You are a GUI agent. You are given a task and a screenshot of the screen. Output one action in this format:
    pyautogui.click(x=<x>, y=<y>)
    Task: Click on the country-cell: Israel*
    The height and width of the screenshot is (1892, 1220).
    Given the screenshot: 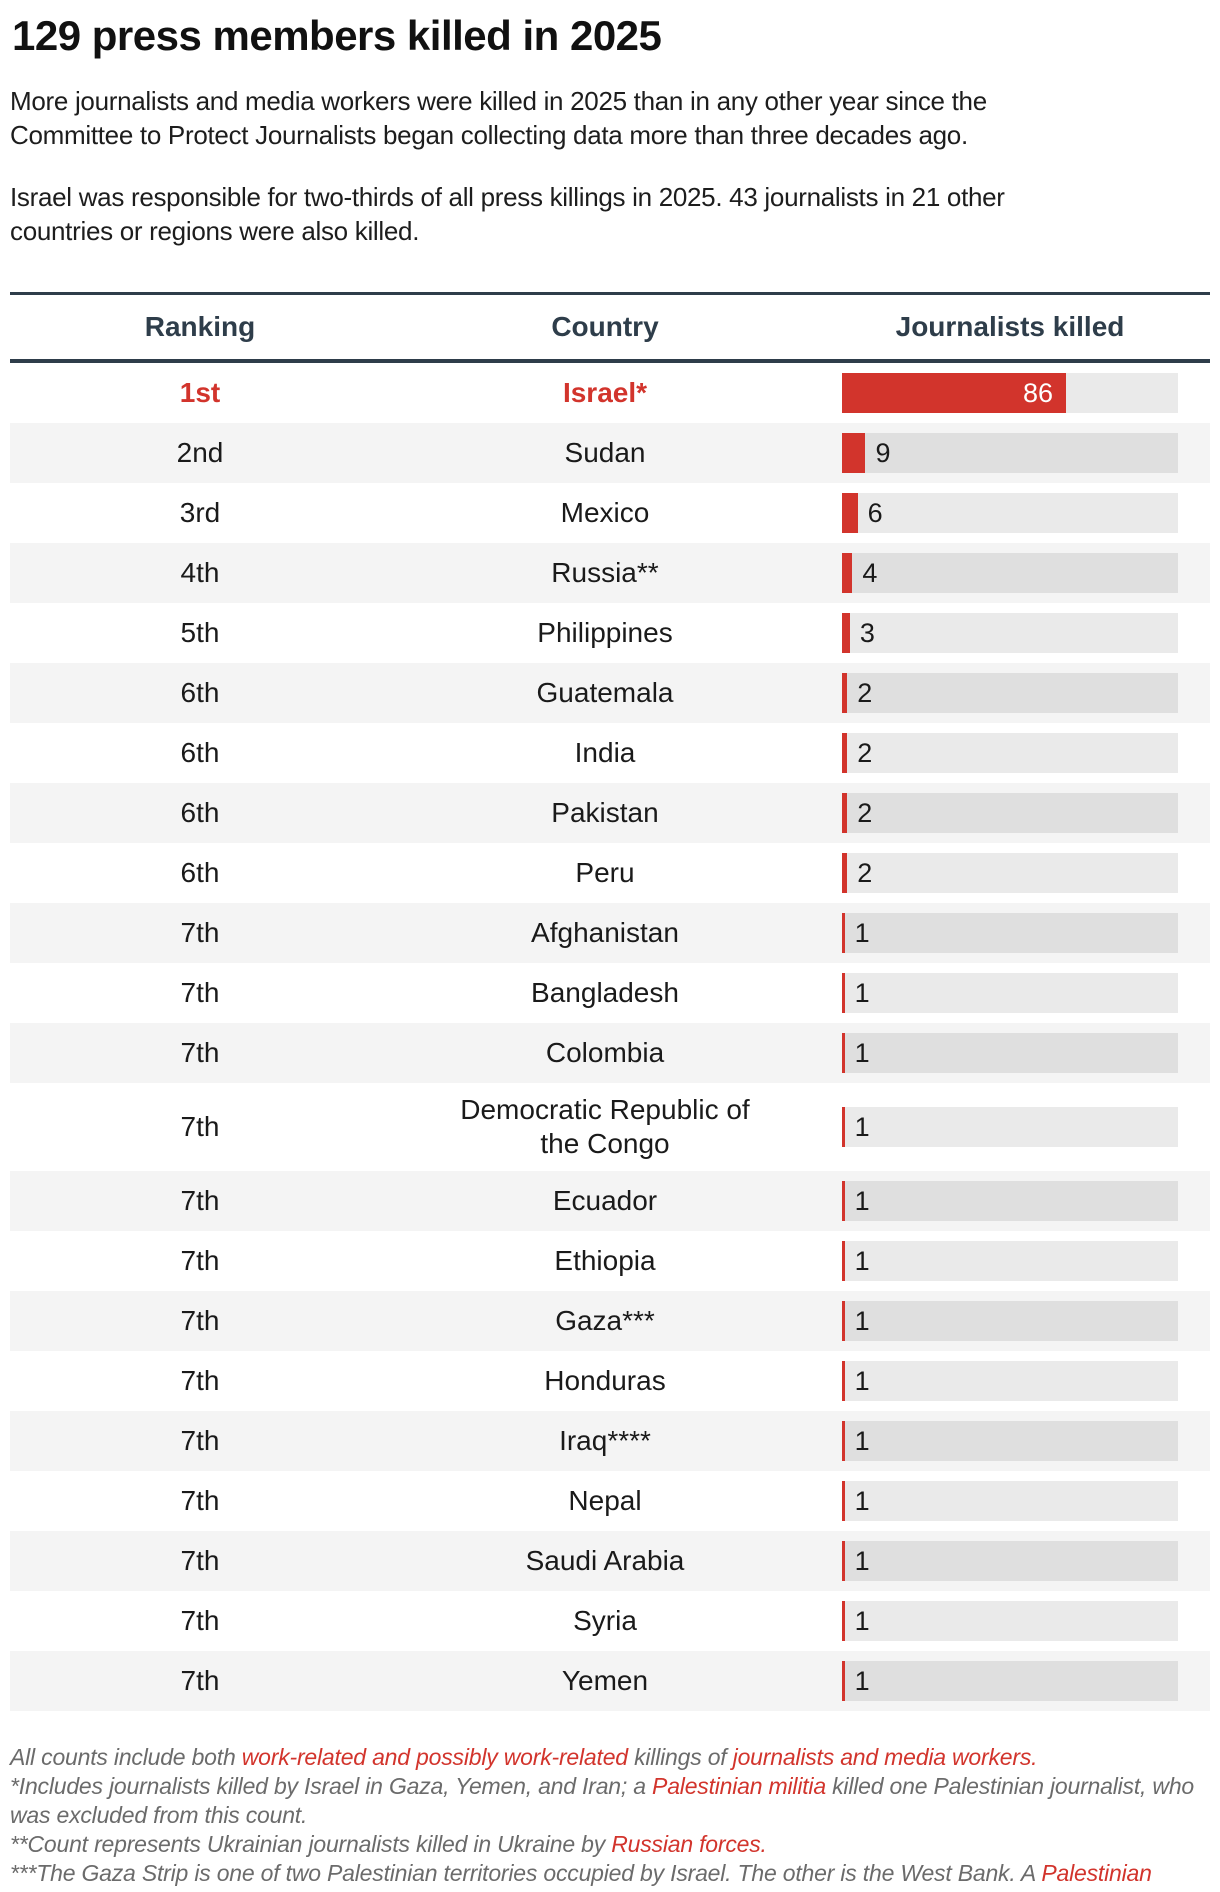 What is the action you would take?
    pyautogui.click(x=605, y=392)
    